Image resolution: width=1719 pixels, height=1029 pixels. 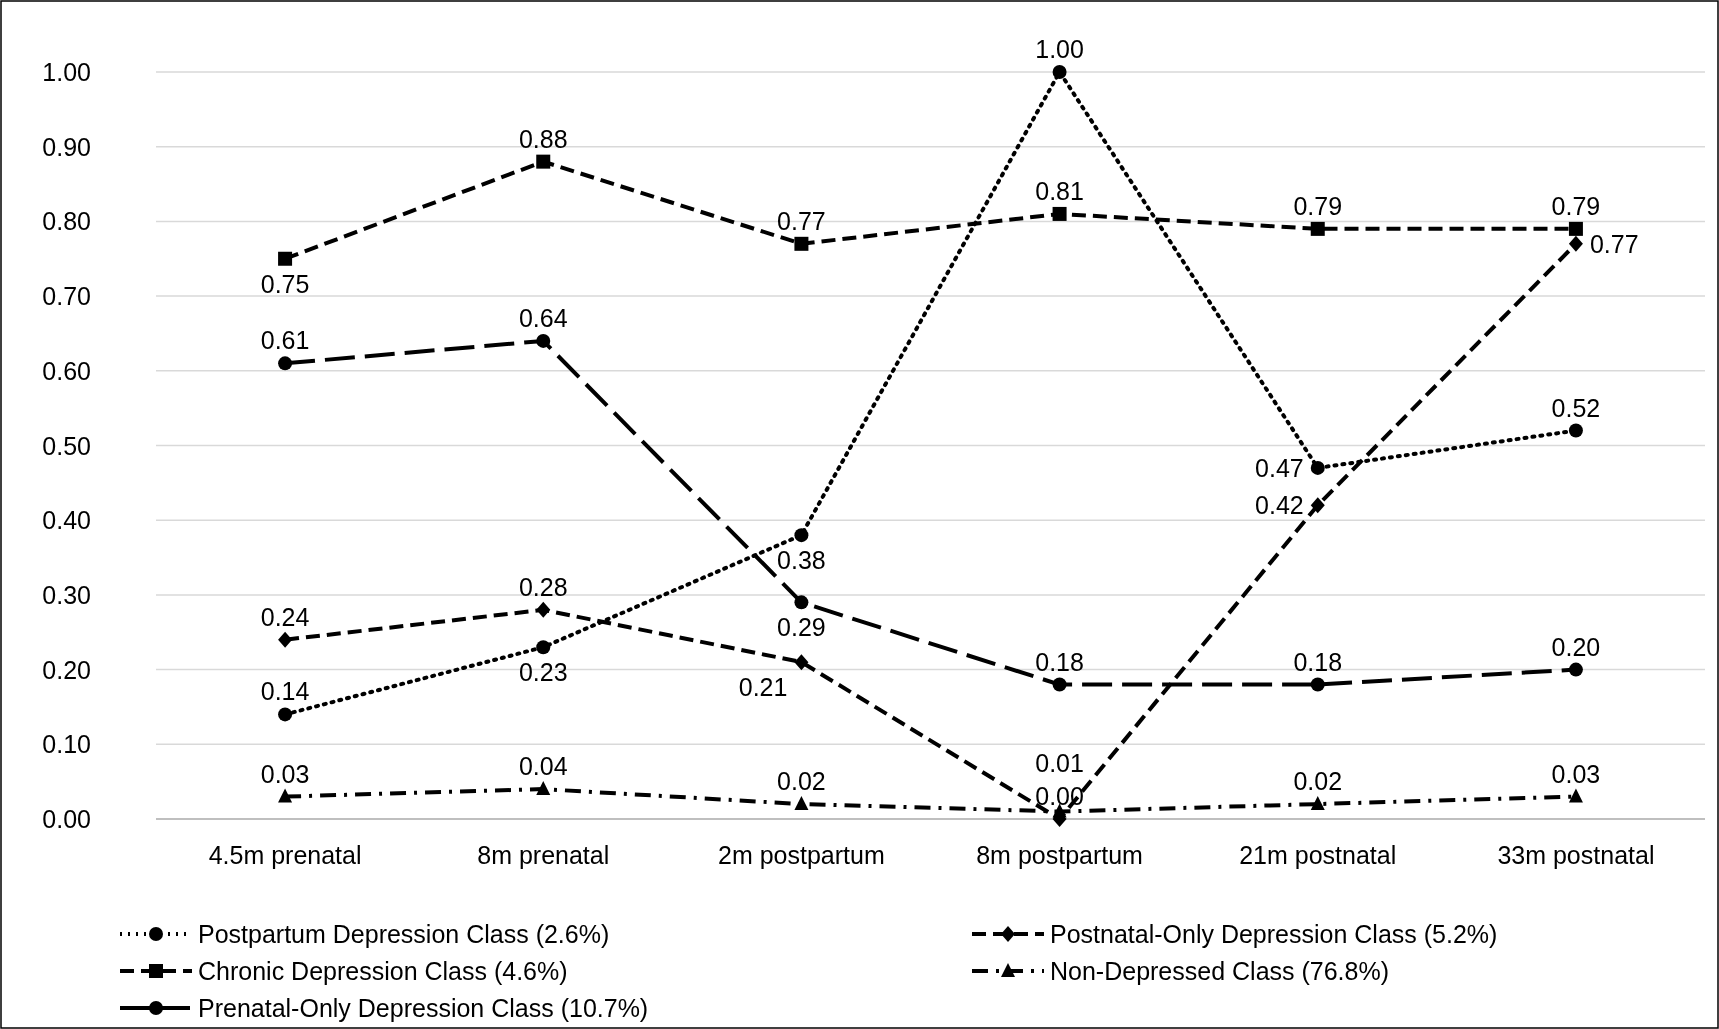 I want to click on x-tick-label: 2m postpartum, so click(x=801, y=855).